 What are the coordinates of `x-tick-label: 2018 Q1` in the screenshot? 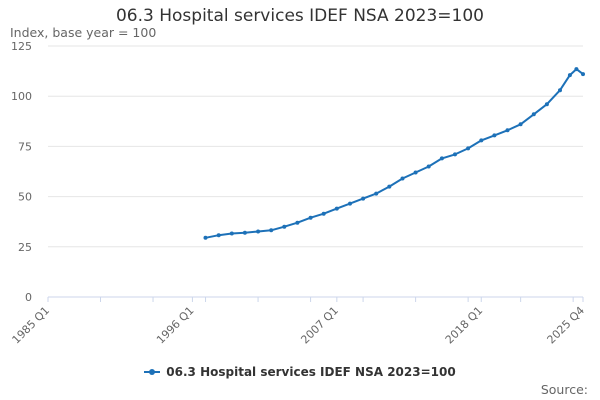 It's located at (464, 325).